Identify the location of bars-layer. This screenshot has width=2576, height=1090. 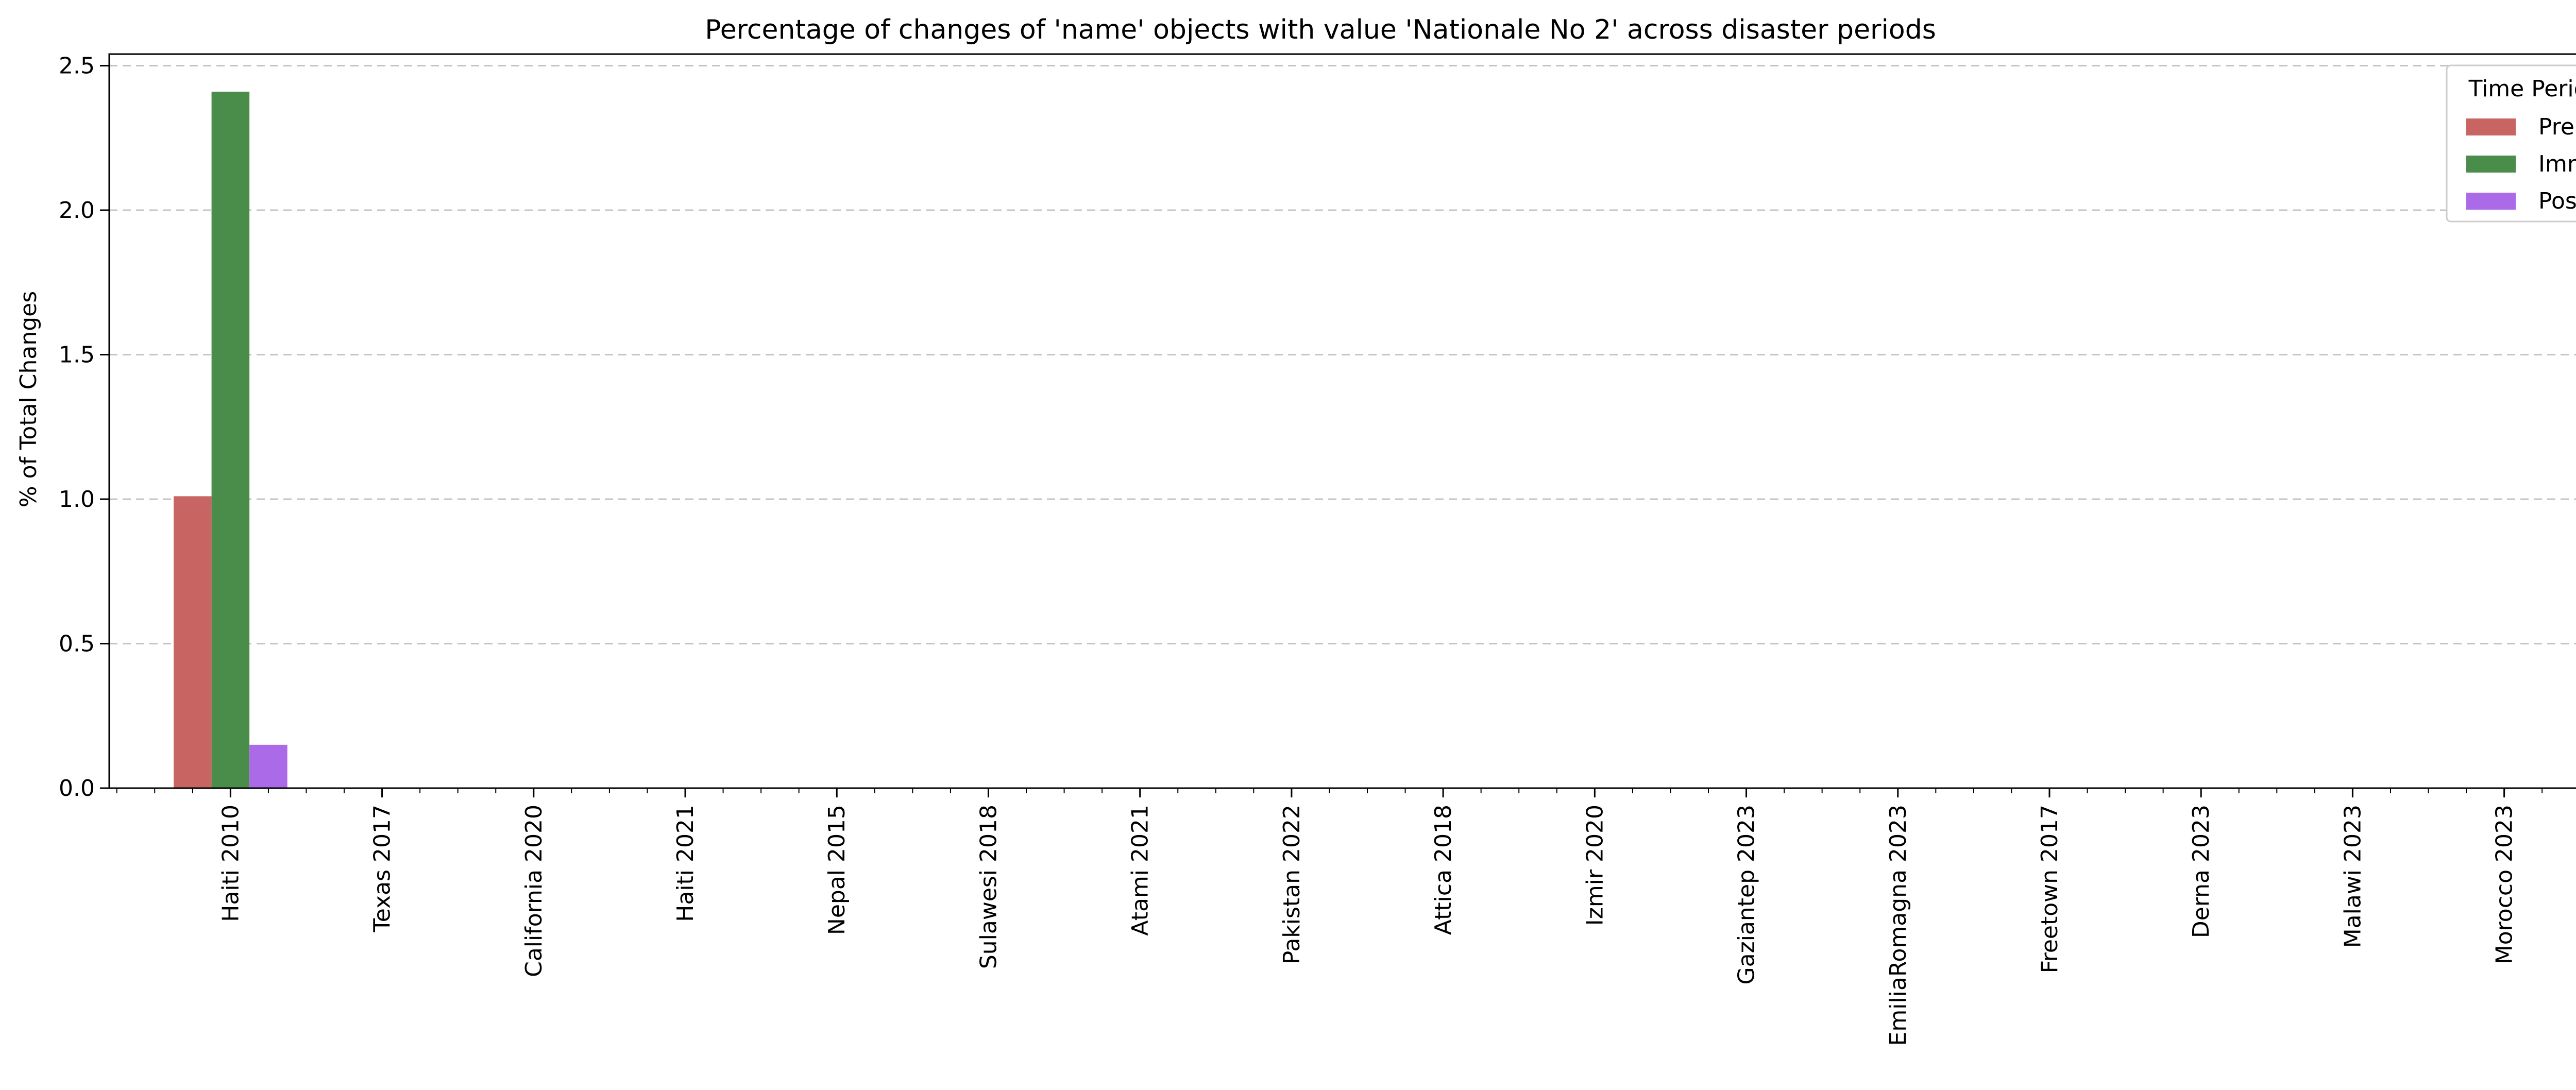
(231, 440).